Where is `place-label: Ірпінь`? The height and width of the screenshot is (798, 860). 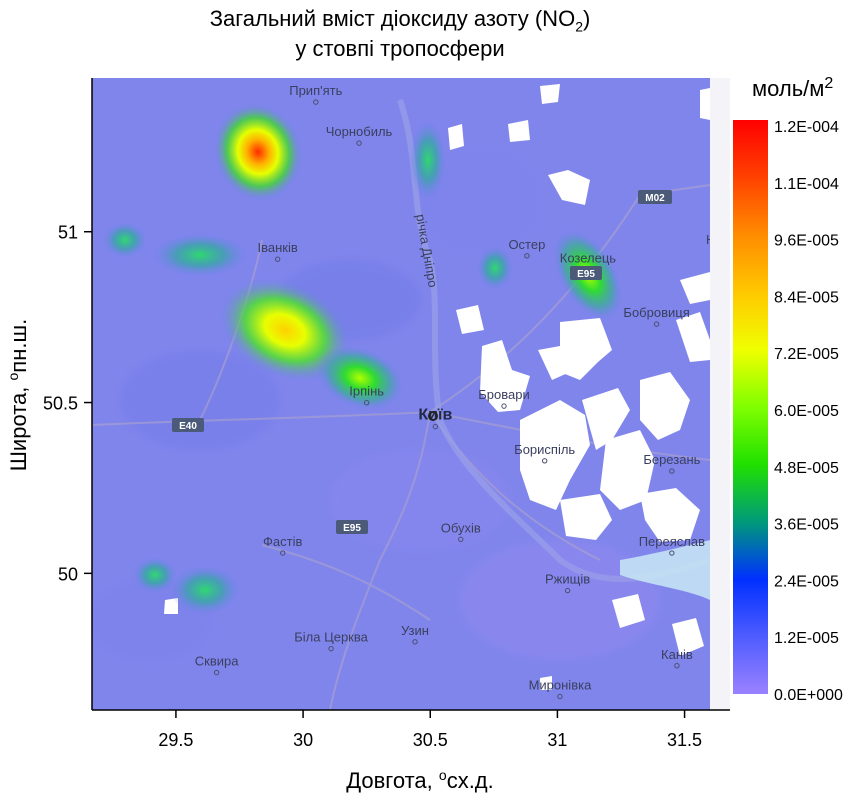 place-label: Ірпінь is located at coordinates (366, 391).